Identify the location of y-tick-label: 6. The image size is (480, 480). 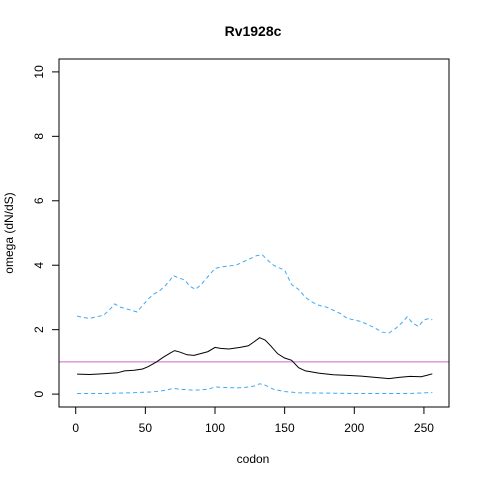
(39, 200).